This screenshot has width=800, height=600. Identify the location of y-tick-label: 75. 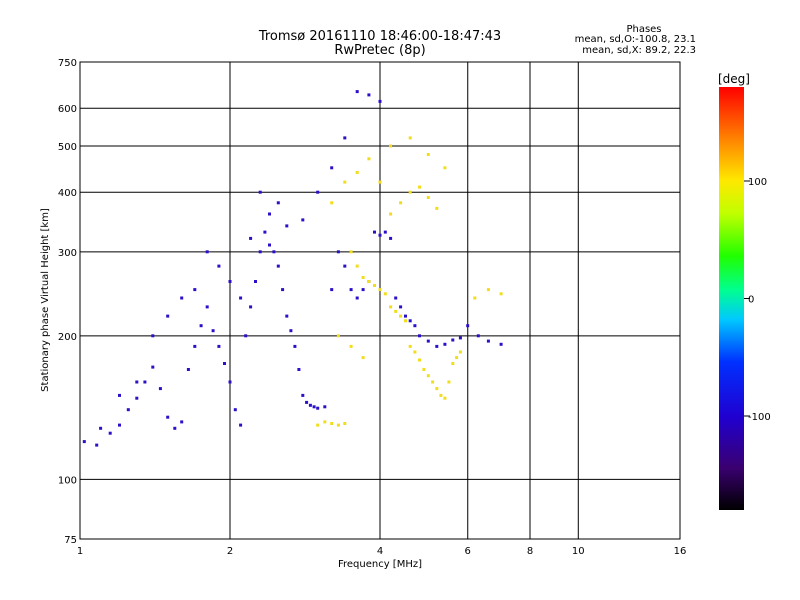
(70, 540).